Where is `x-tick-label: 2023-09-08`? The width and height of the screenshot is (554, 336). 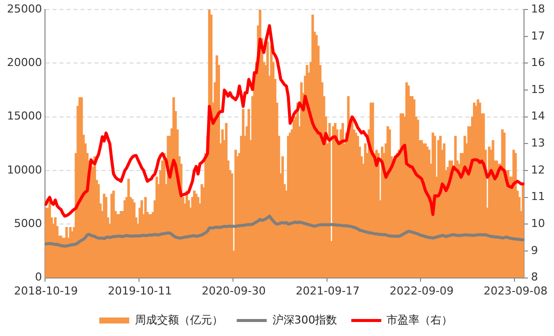 x-tick-label: 2023-09-08 is located at coordinates (516, 291).